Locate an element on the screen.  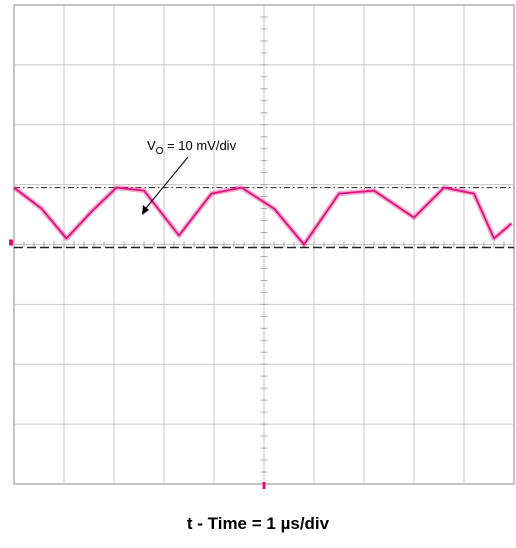
reference-lines is located at coordinates (264, 218).